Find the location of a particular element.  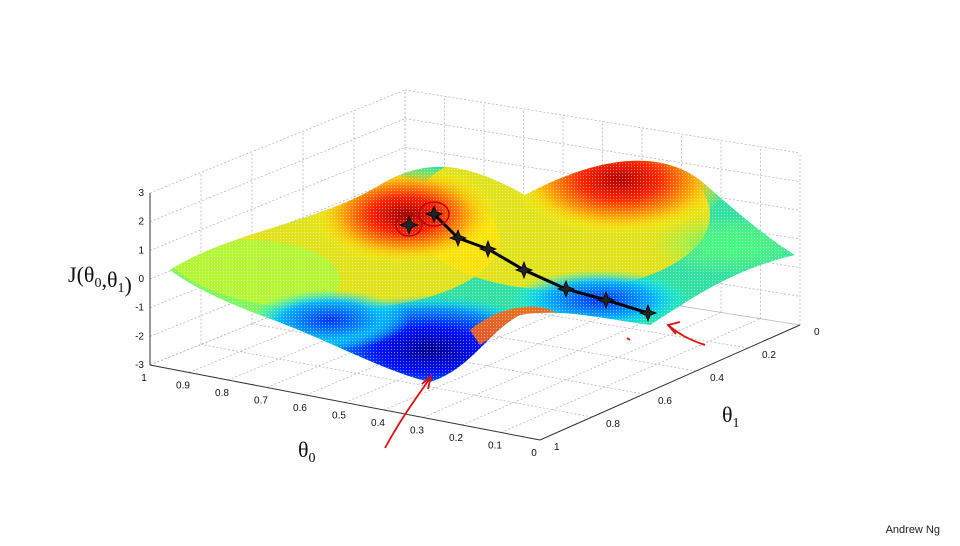

gradient-descent-path is located at coordinates (528, 263).